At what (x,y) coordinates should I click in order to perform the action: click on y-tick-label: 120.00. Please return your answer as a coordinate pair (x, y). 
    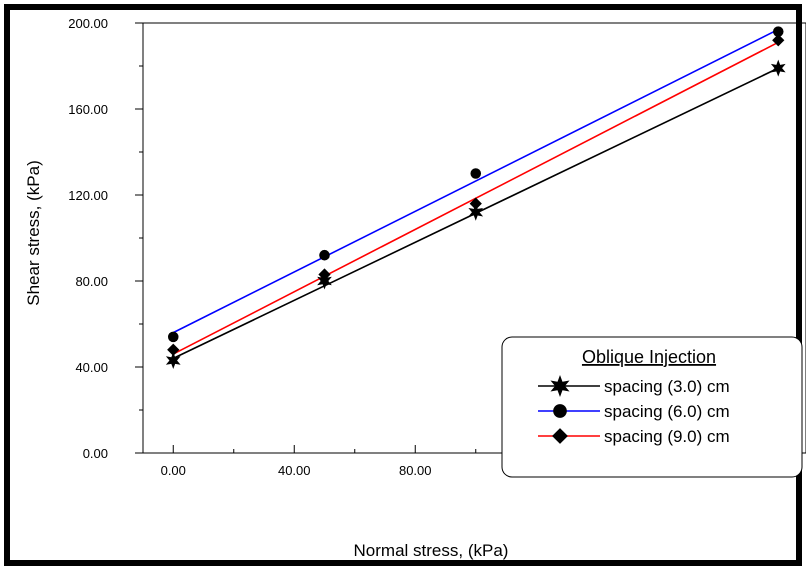
    Looking at the image, I should click on (88, 195).